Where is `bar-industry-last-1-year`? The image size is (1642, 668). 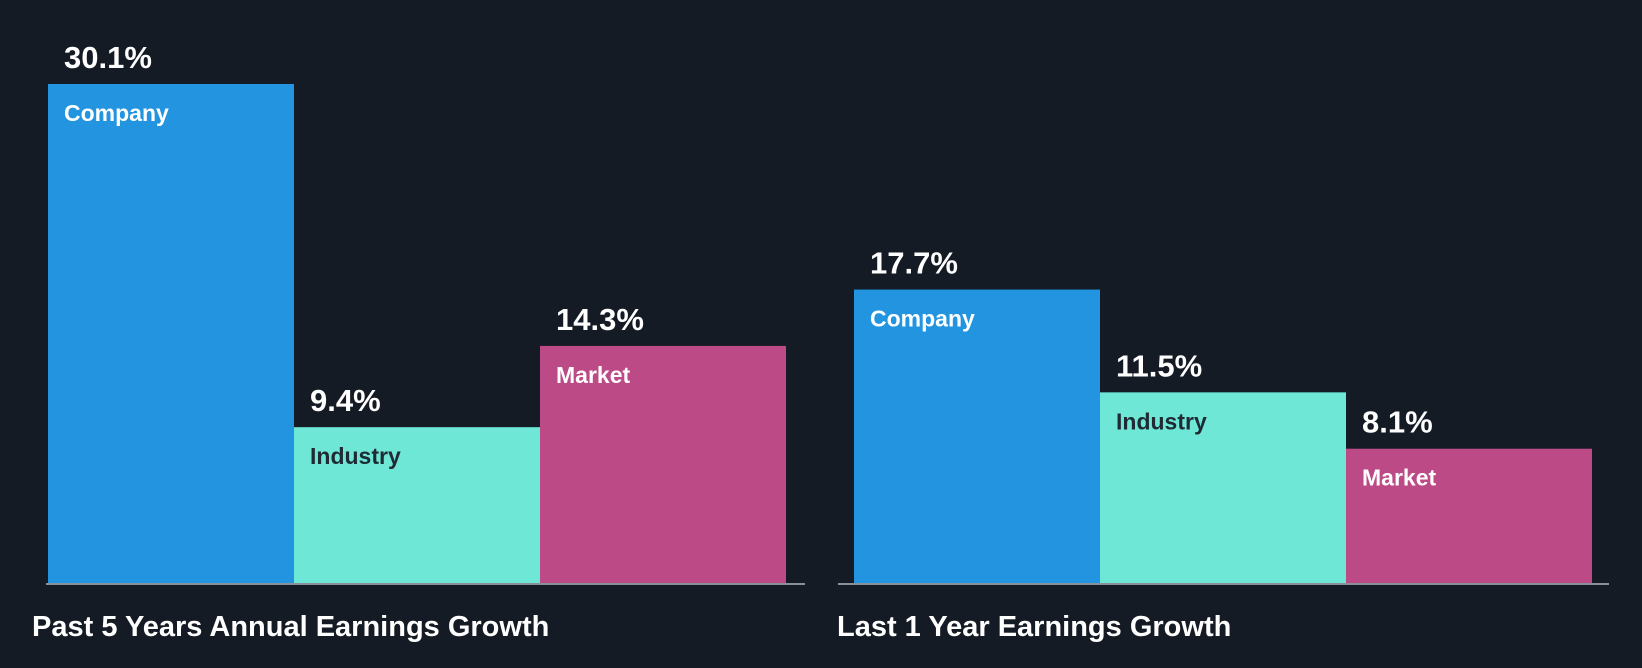 bar-industry-last-1-year is located at coordinates (1223, 487).